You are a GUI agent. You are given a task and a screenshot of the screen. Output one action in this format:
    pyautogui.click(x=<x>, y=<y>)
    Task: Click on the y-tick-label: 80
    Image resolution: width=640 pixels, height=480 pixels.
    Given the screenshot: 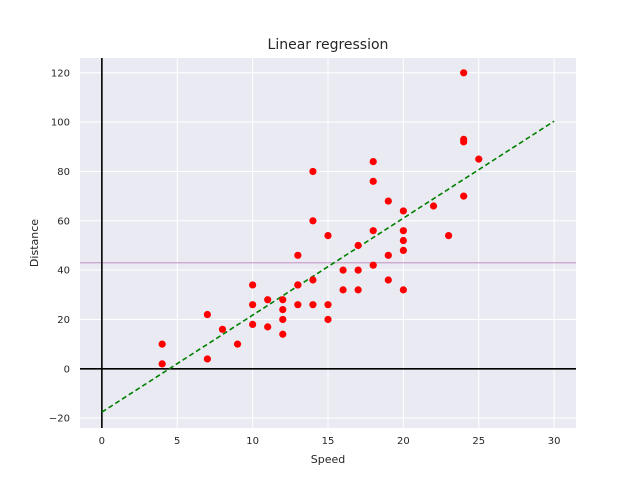 What is the action you would take?
    pyautogui.click(x=63, y=172)
    